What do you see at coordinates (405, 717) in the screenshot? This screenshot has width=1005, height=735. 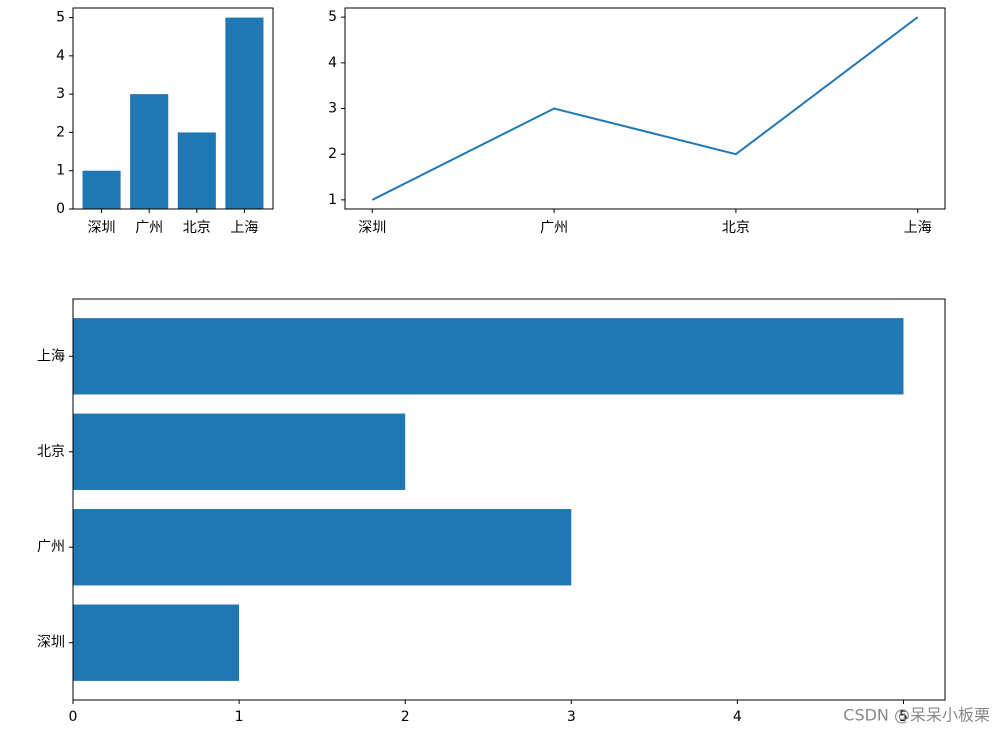 I see `x-tick-label: 2` at bounding box center [405, 717].